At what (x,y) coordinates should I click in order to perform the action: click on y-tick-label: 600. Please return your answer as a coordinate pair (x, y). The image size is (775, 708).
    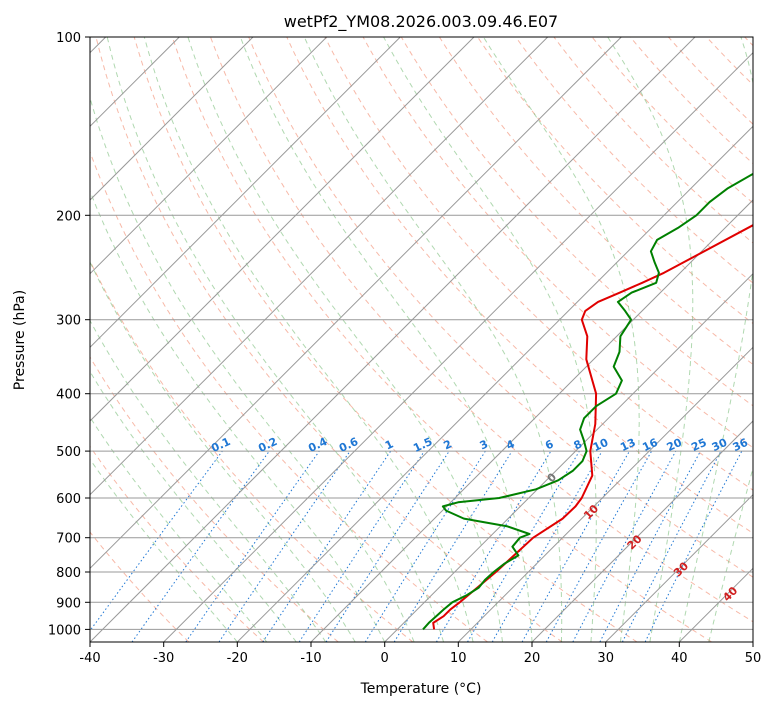
    Looking at the image, I should click on (68, 499).